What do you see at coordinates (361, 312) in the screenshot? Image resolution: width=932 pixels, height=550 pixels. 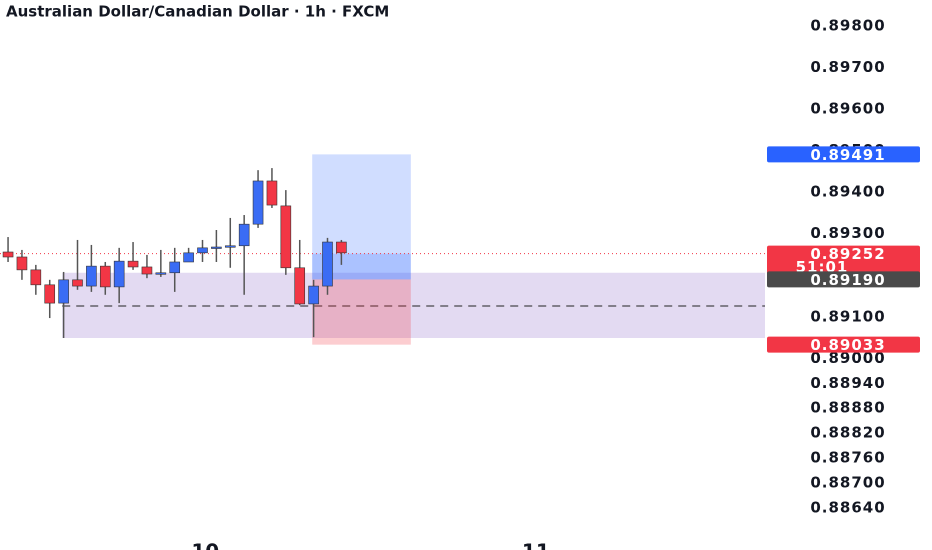 I see `stop-zone` at bounding box center [361, 312].